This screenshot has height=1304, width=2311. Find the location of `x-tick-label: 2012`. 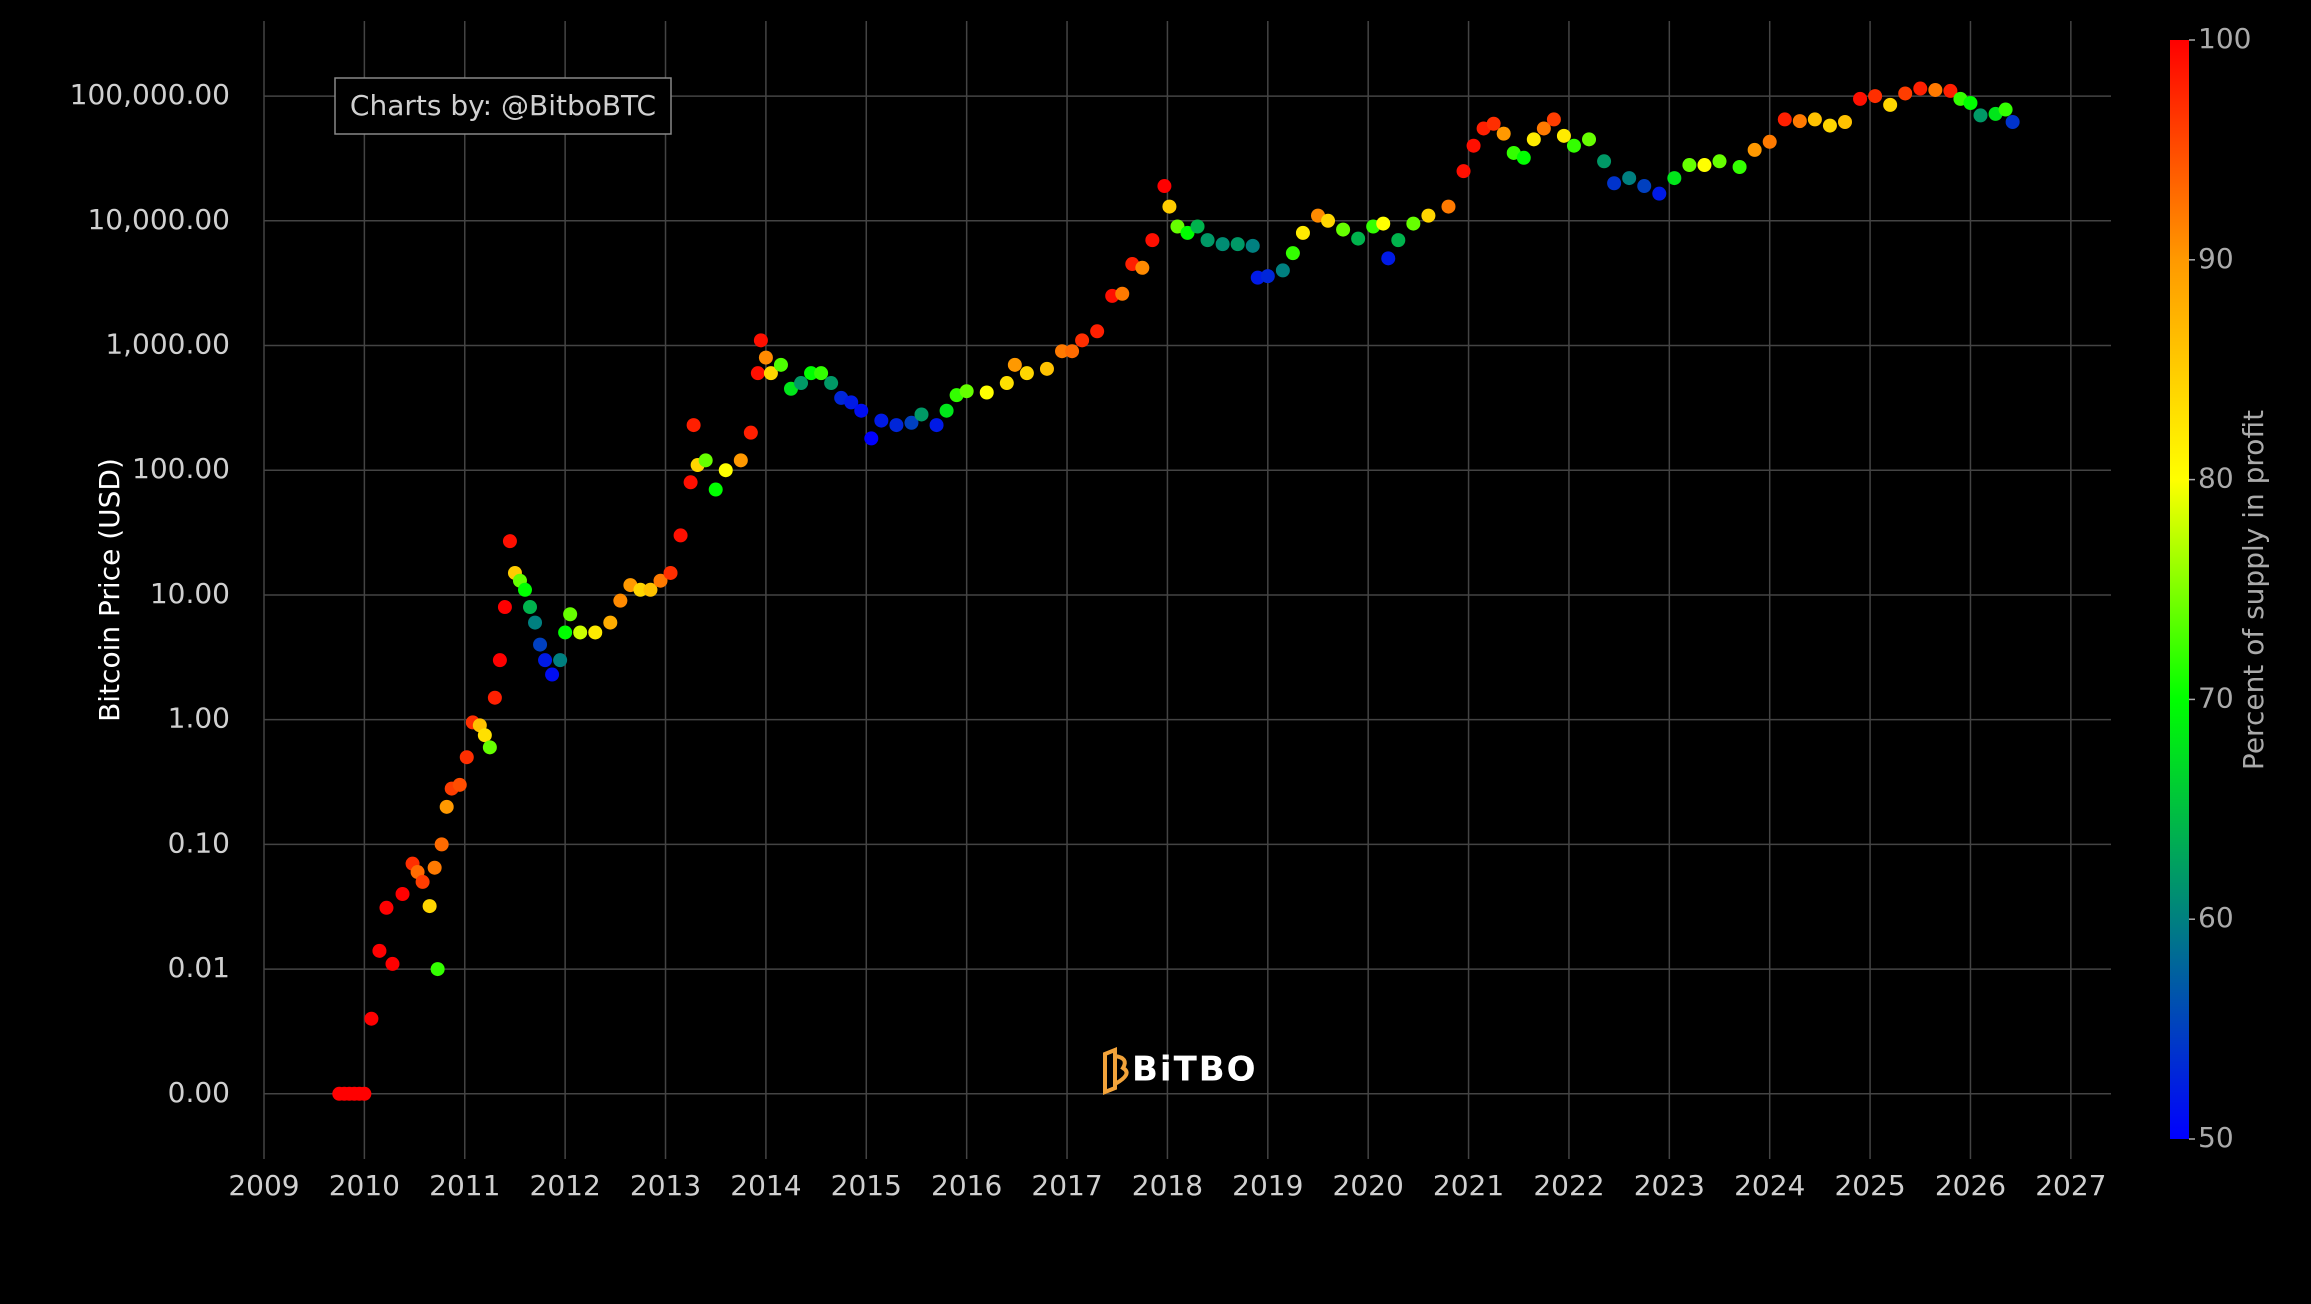

x-tick-label: 2012 is located at coordinates (565, 1185).